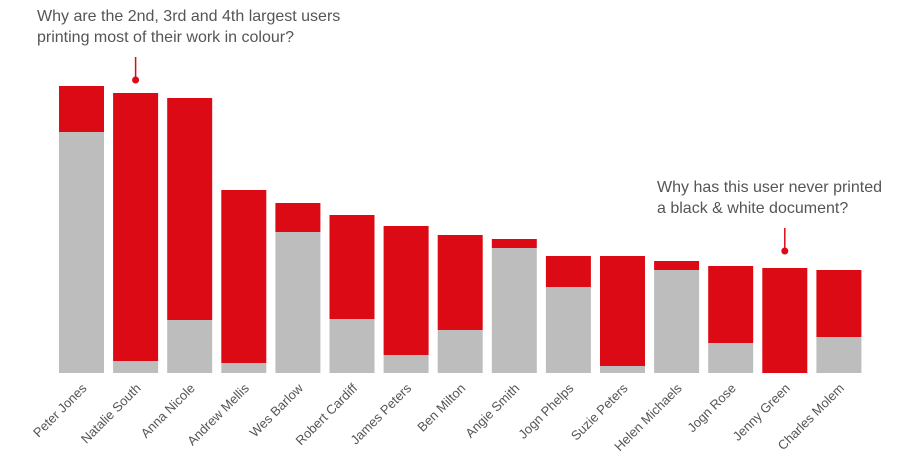 The height and width of the screenshot is (466, 921). What do you see at coordinates (460, 351) in the screenshot?
I see `bar-bw-ben-milton` at bounding box center [460, 351].